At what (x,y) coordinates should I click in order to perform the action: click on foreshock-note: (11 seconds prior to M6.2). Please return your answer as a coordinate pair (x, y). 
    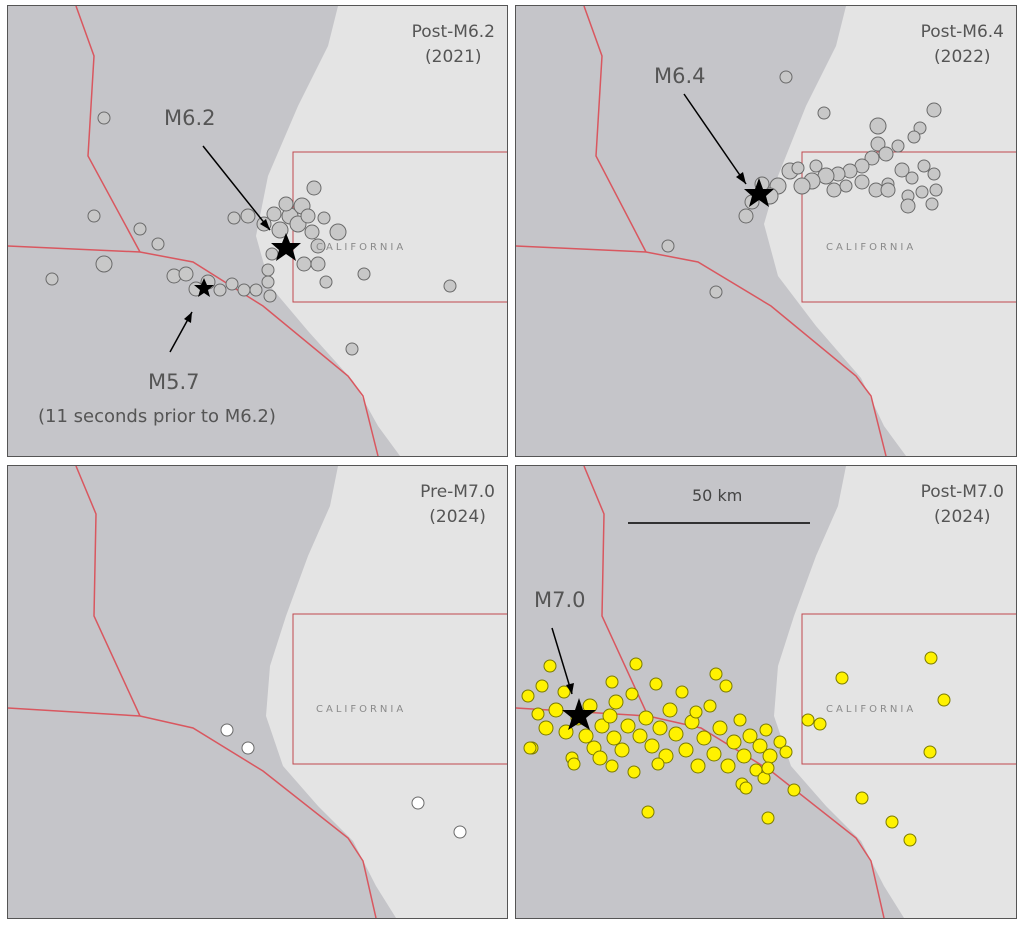
    Looking at the image, I should click on (157, 416).